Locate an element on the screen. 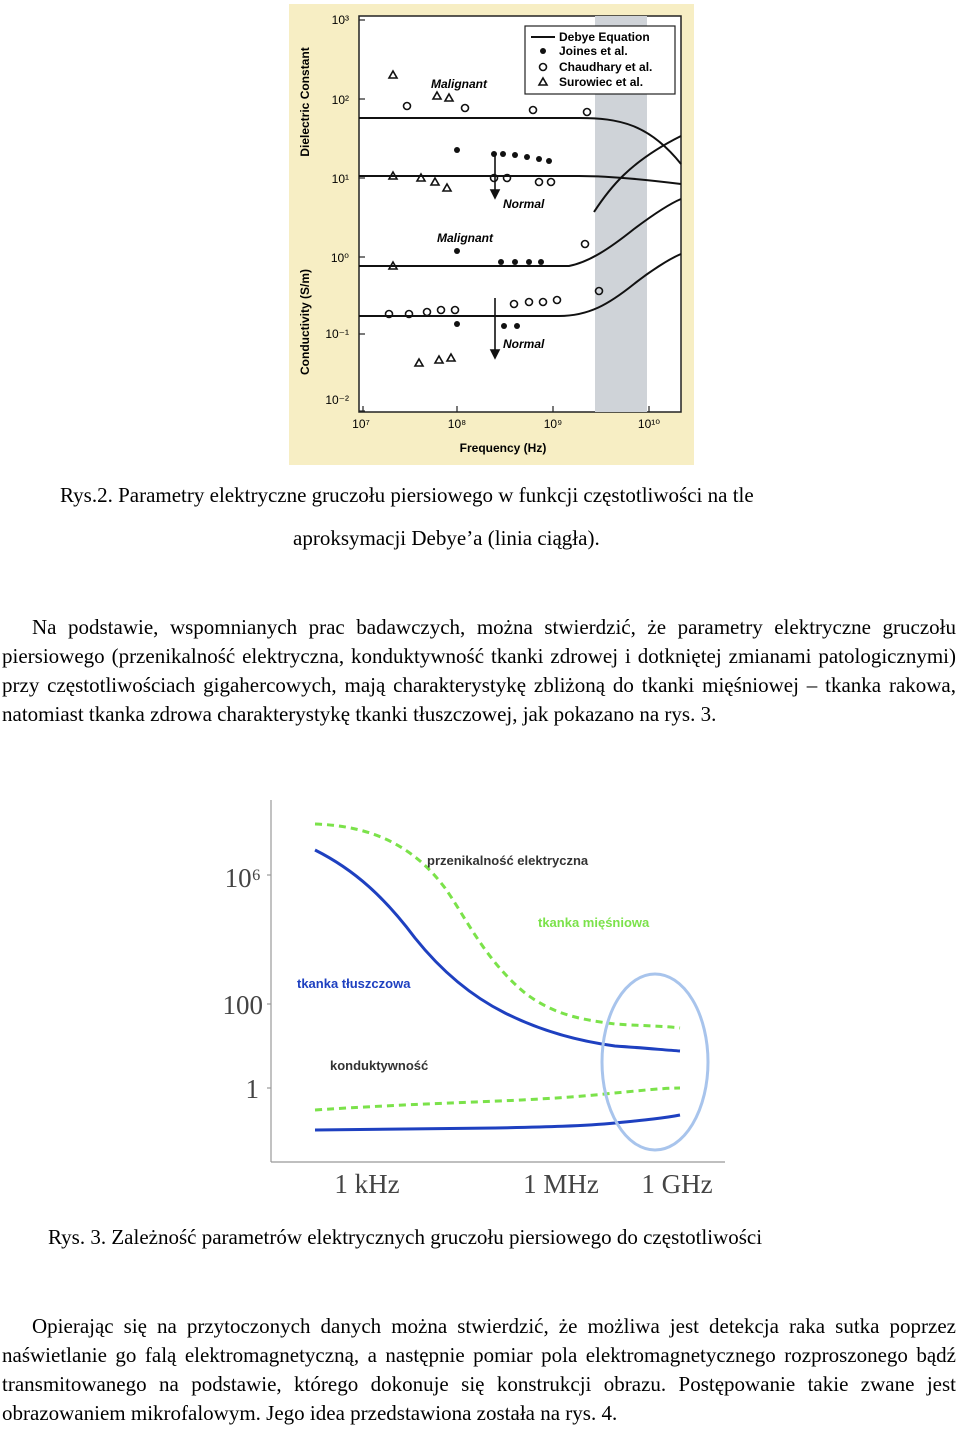 This screenshot has width=960, height=1455. x-axis-label: Frequency (Hz) is located at coordinates (503, 448).